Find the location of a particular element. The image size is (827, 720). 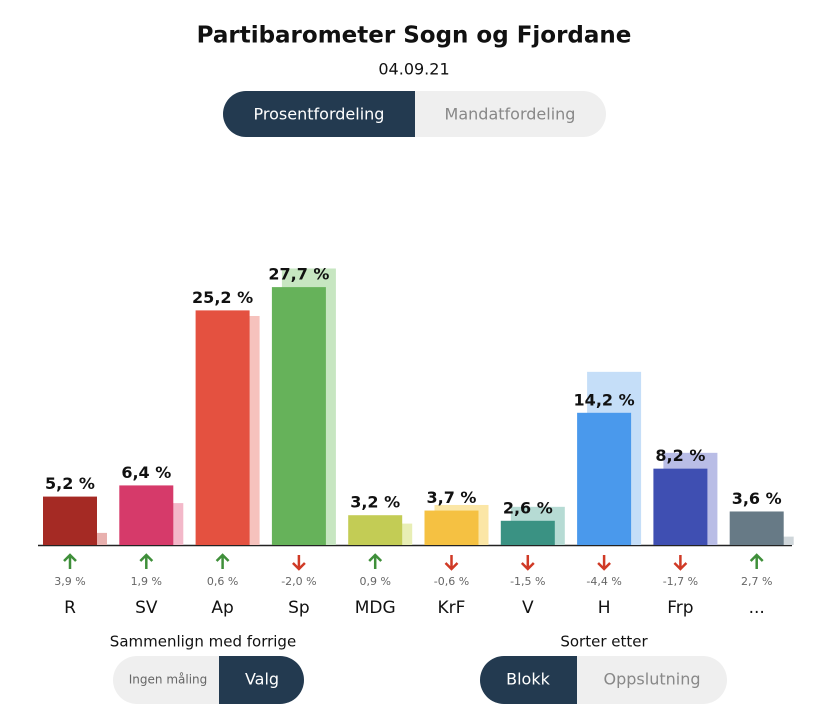

x-tick-label: KrF is located at coordinates (452, 608).